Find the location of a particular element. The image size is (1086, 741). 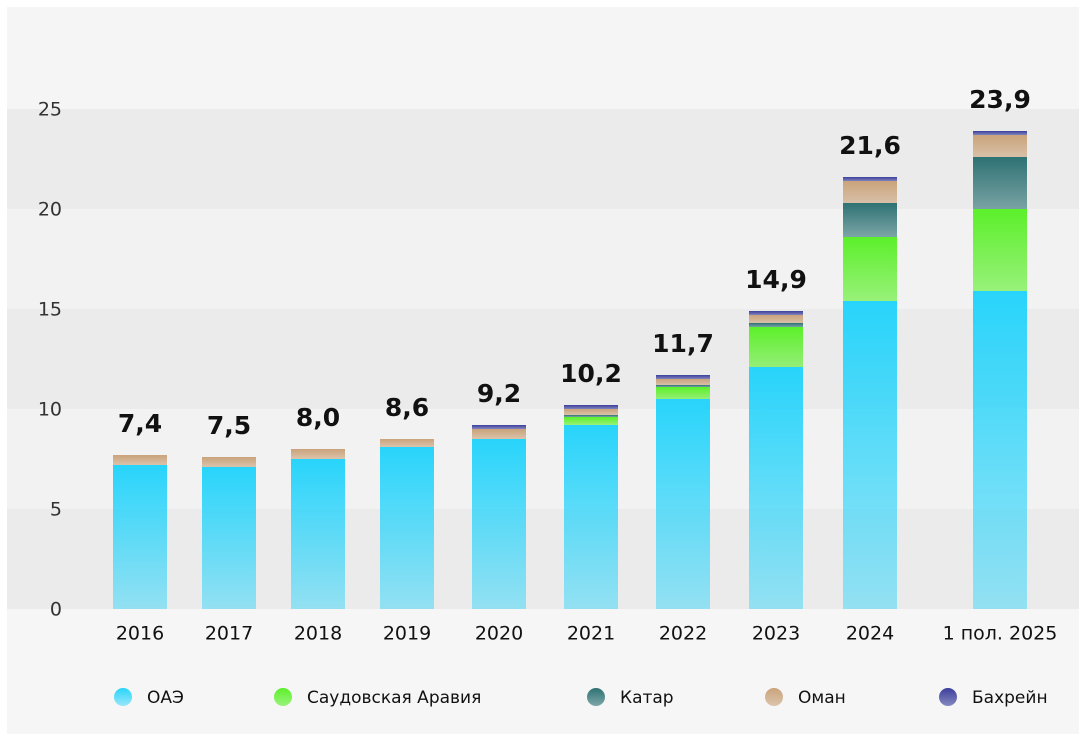

total-label: 7,4 is located at coordinates (140, 423).